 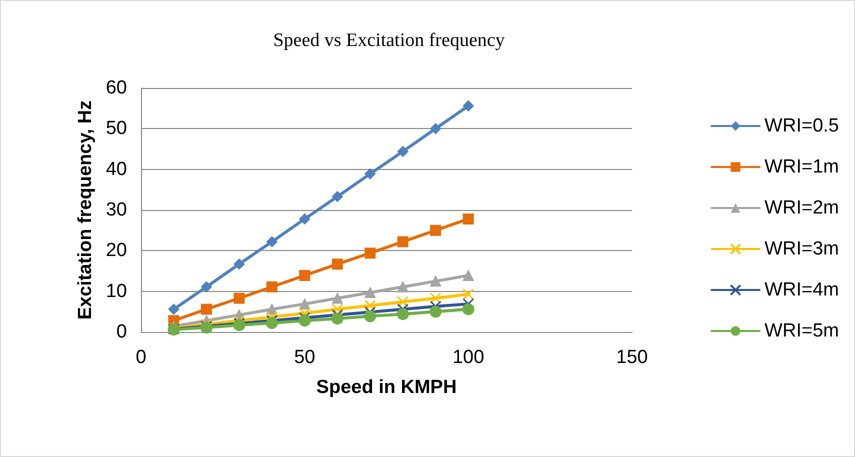 What do you see at coordinates (801, 208) in the screenshot?
I see `legend-label: WRI=2m` at bounding box center [801, 208].